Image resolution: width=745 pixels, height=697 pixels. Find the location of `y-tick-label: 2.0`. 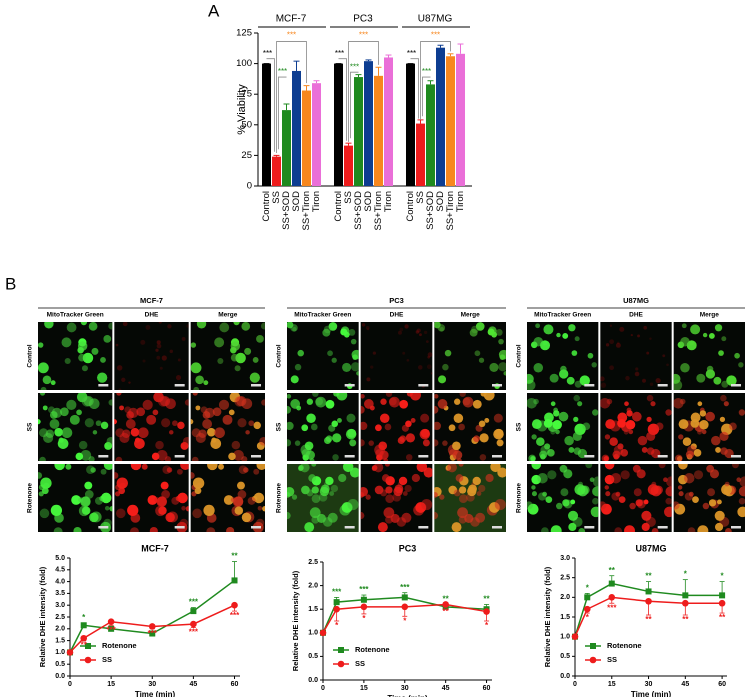

y-tick-label: 2.0 is located at coordinates (565, 597).